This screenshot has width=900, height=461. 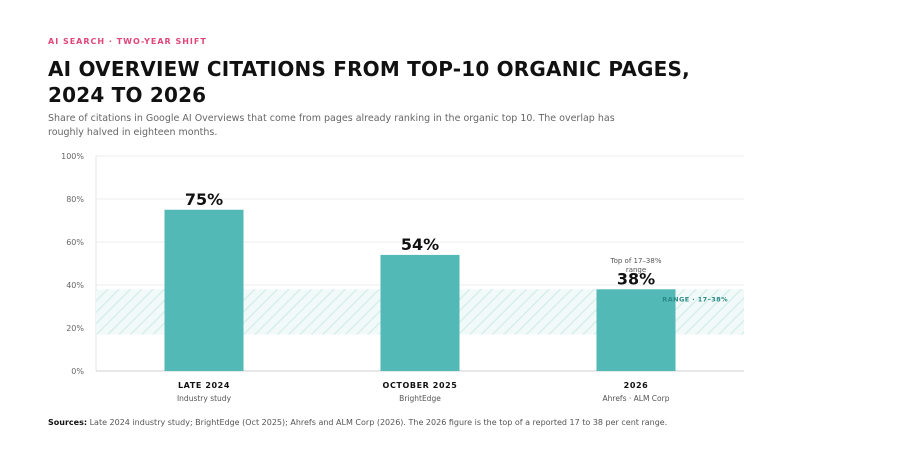 I want to click on category-source-2: Ahrefs · ALM Corp, so click(x=636, y=398).